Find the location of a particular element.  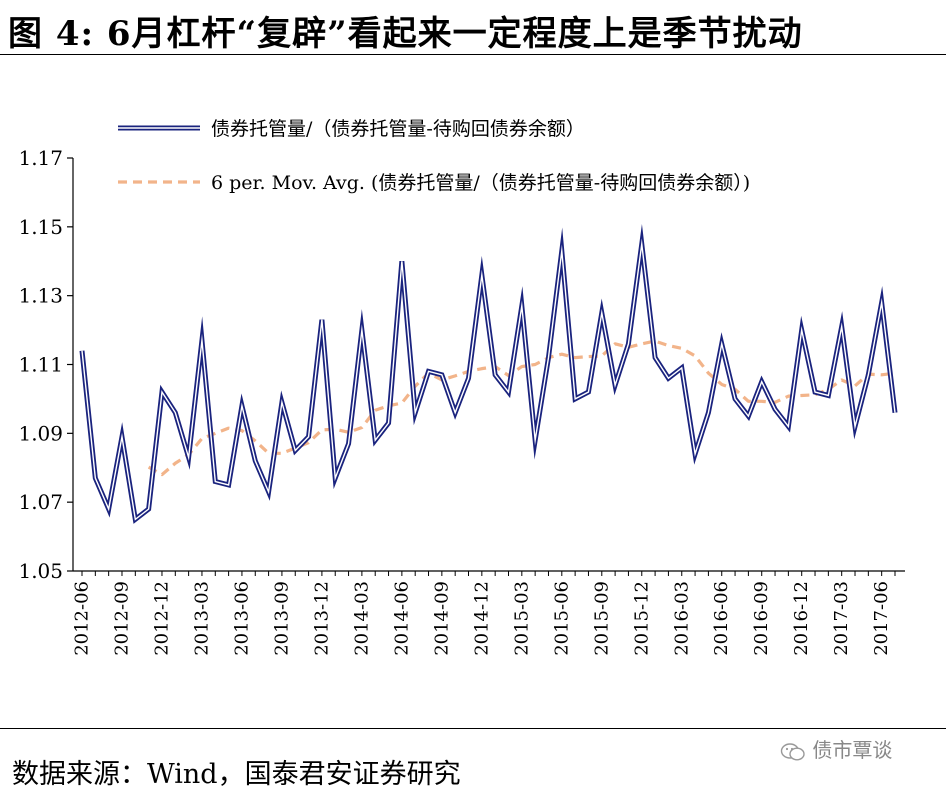

x-tick-label: 2017-06 is located at coordinates (881, 618).